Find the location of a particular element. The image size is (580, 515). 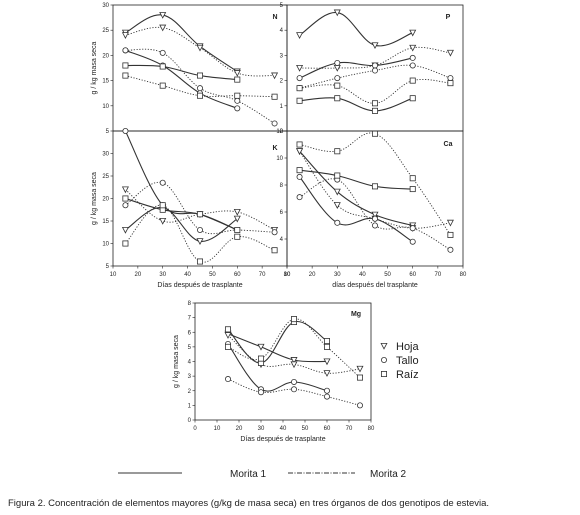

panel-title: P is located at coordinates (448, 17).